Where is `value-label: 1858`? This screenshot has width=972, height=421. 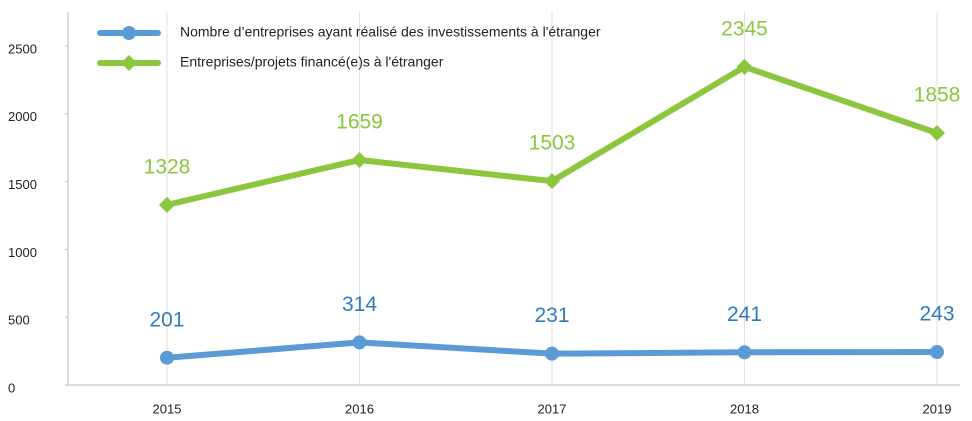
value-label: 1858 is located at coordinates (937, 95).